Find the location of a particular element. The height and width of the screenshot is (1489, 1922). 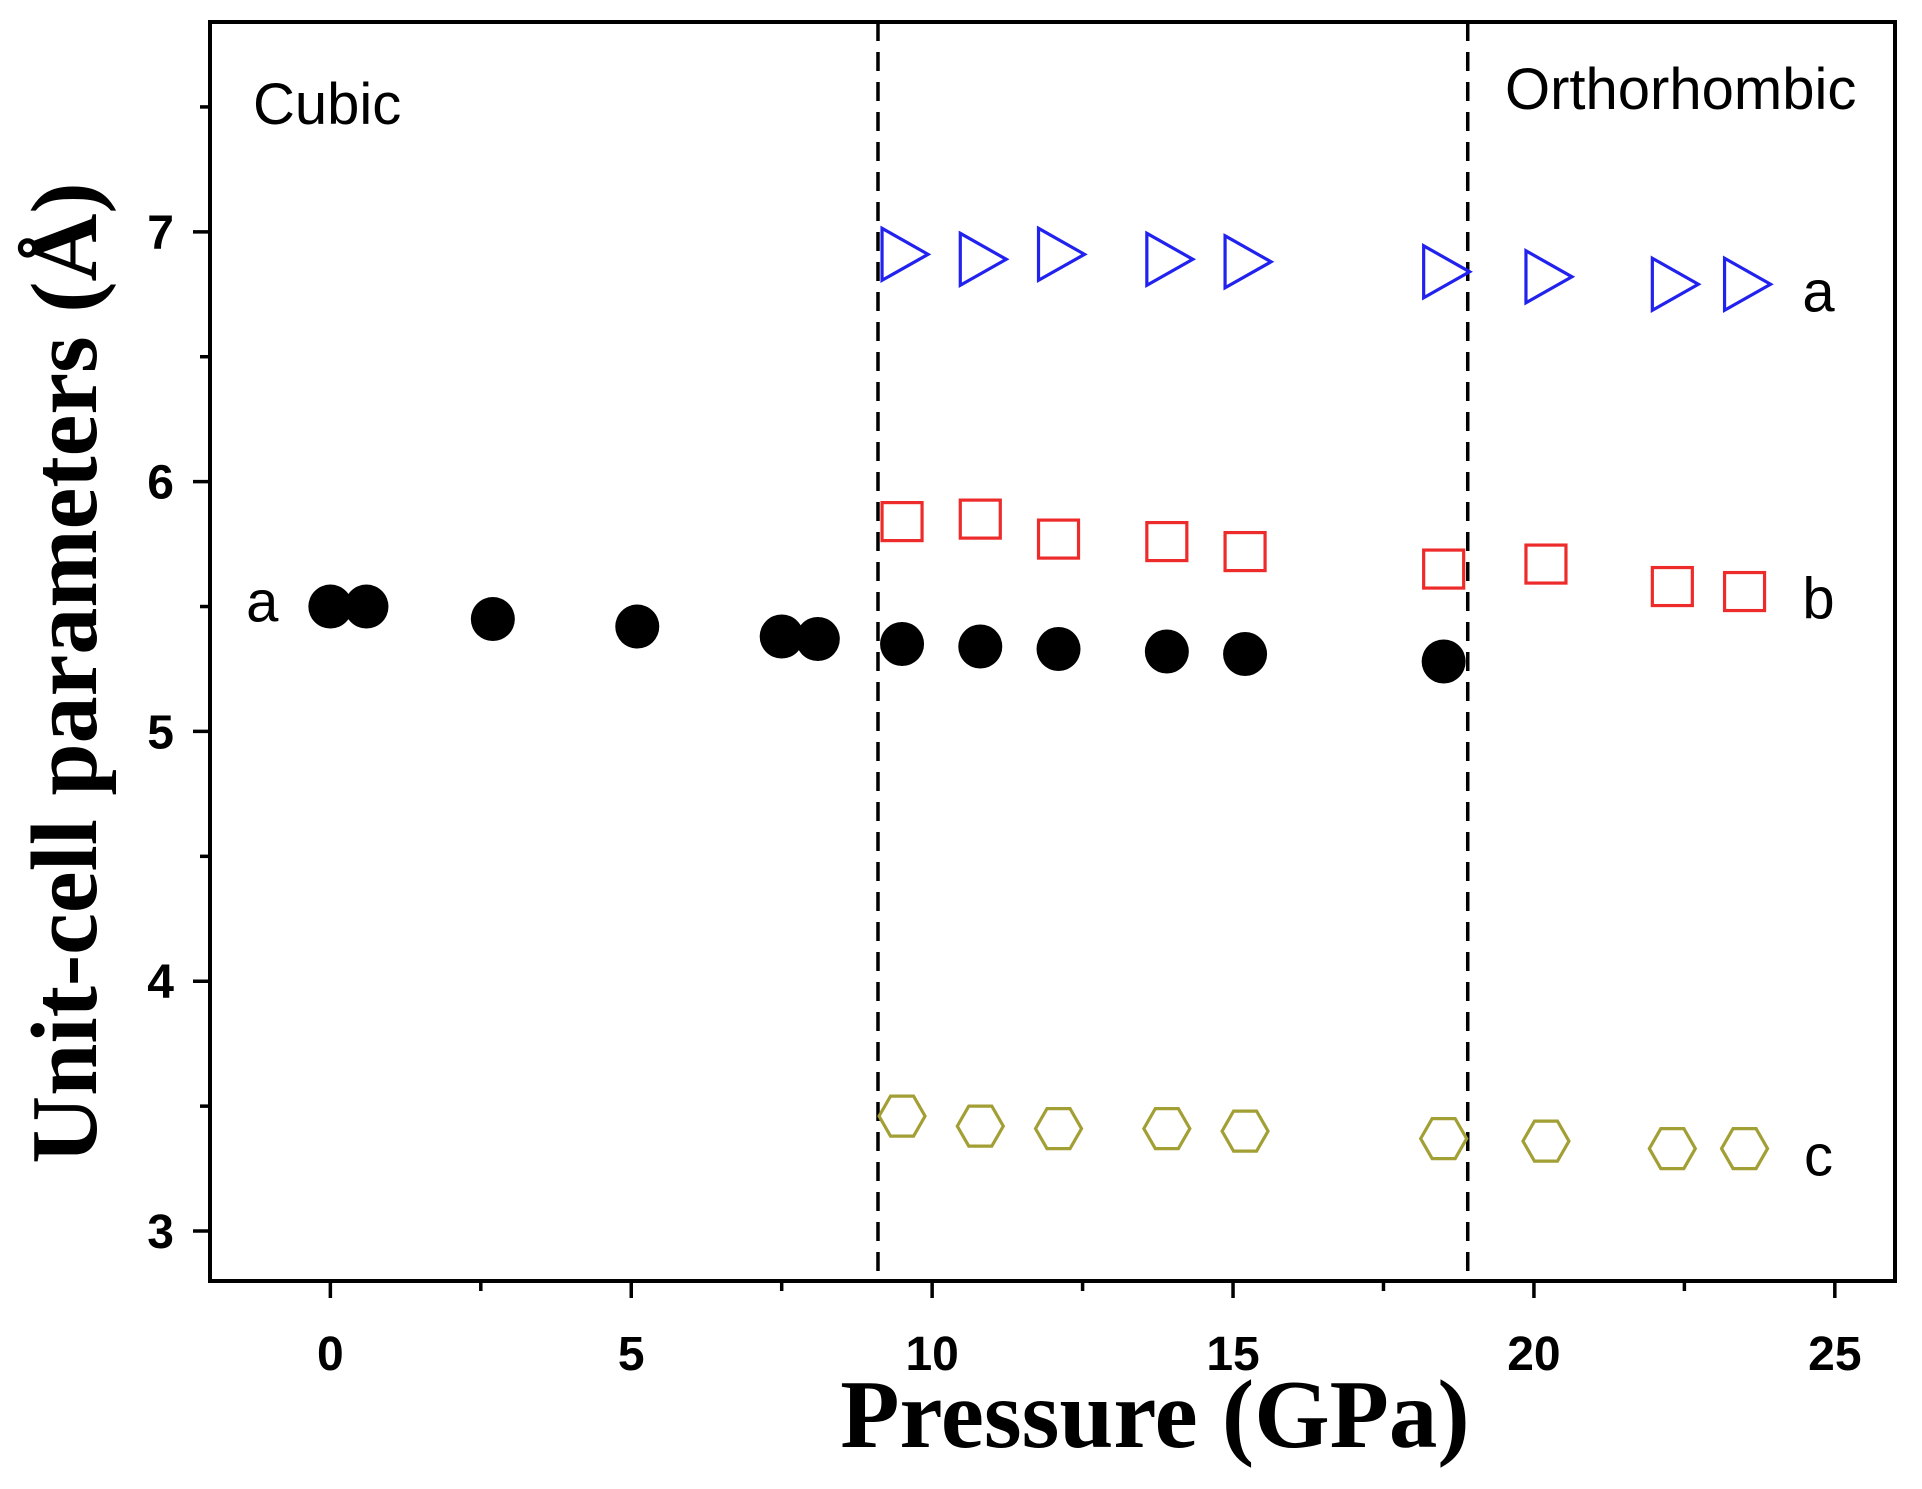

series-label: b is located at coordinates (1818, 599).